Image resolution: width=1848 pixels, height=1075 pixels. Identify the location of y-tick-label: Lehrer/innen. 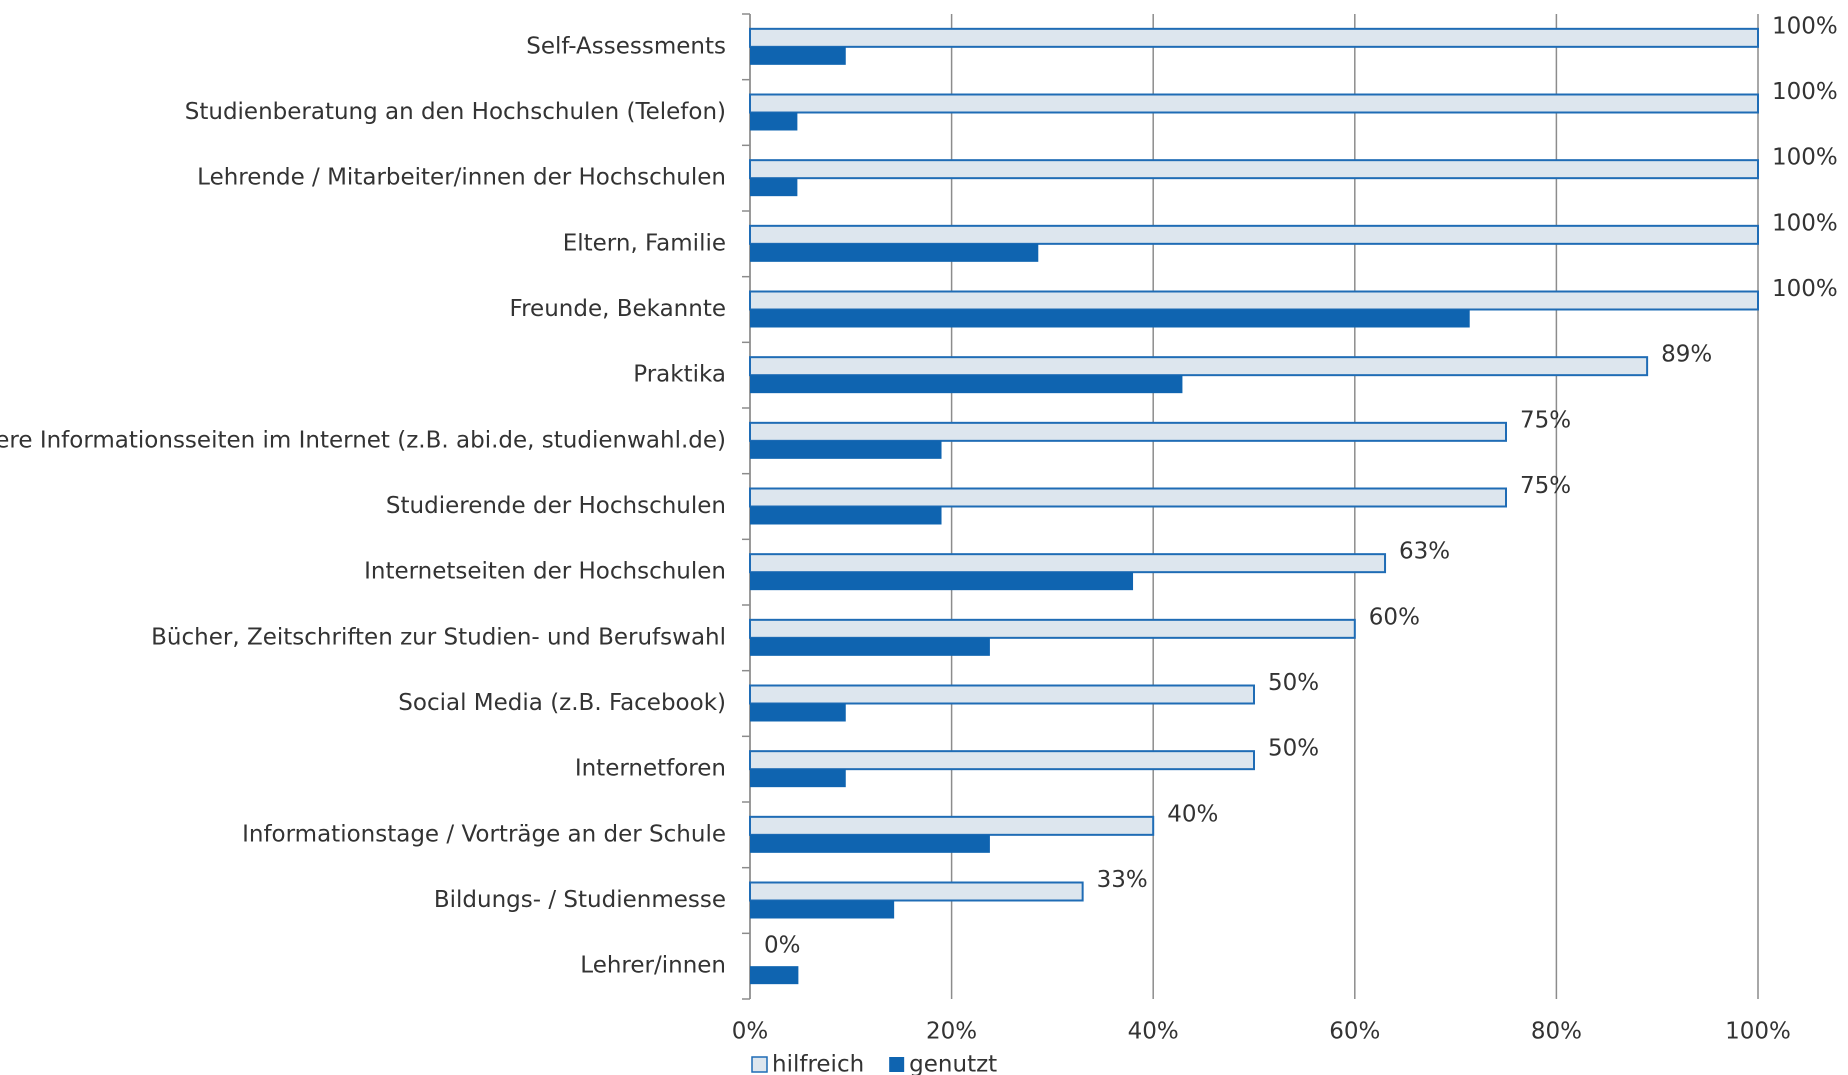
(653, 966).